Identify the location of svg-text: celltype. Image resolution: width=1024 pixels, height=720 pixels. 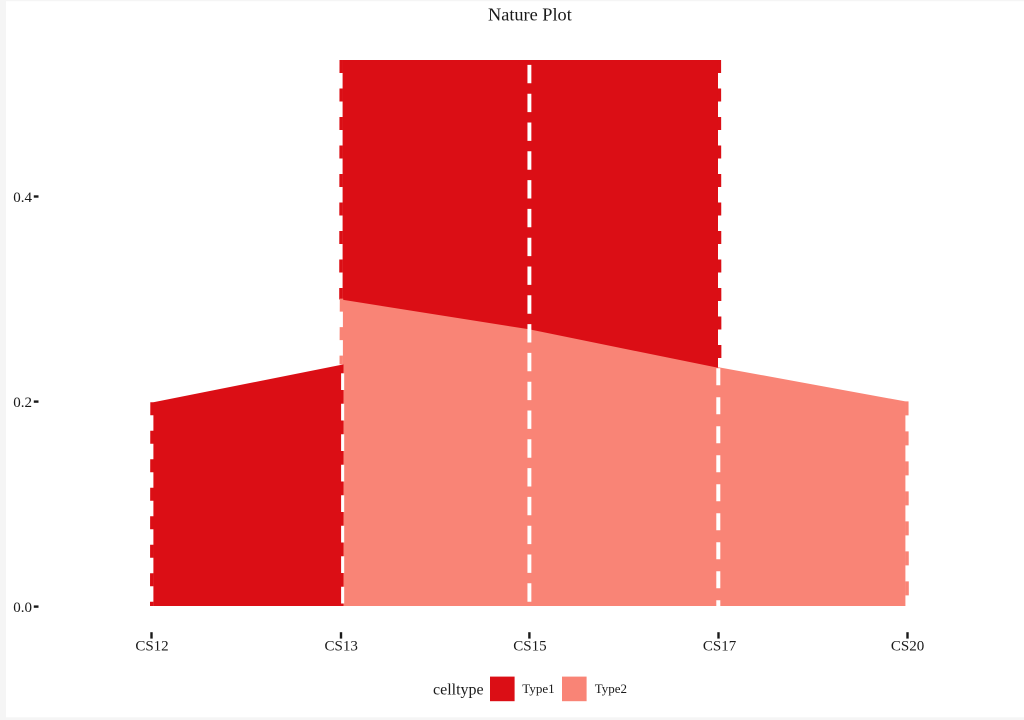
(458, 689).